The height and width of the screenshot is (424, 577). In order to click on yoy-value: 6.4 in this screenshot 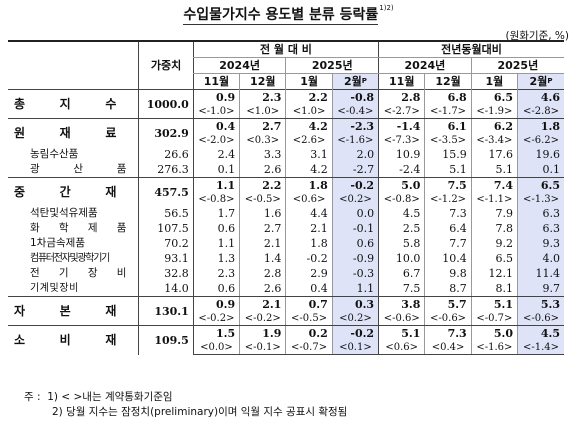, I will do `click(448, 228)`.